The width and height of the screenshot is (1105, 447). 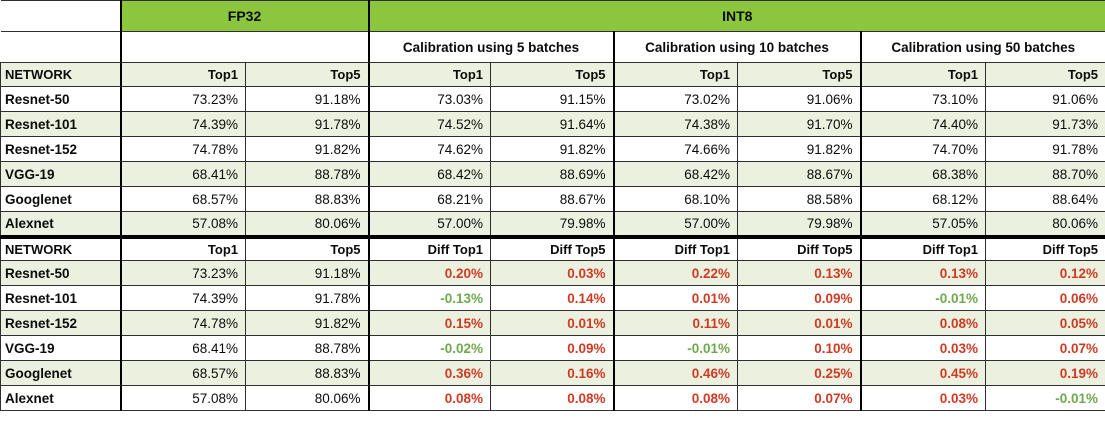 What do you see at coordinates (60, 298) in the screenshot?
I see `network-name: Resnet-101` at bounding box center [60, 298].